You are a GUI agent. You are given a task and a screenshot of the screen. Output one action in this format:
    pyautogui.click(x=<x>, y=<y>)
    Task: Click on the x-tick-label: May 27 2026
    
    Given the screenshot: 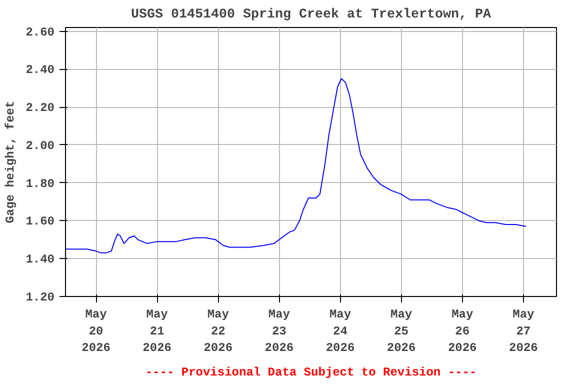 What is the action you would take?
    pyautogui.click(x=523, y=332)
    